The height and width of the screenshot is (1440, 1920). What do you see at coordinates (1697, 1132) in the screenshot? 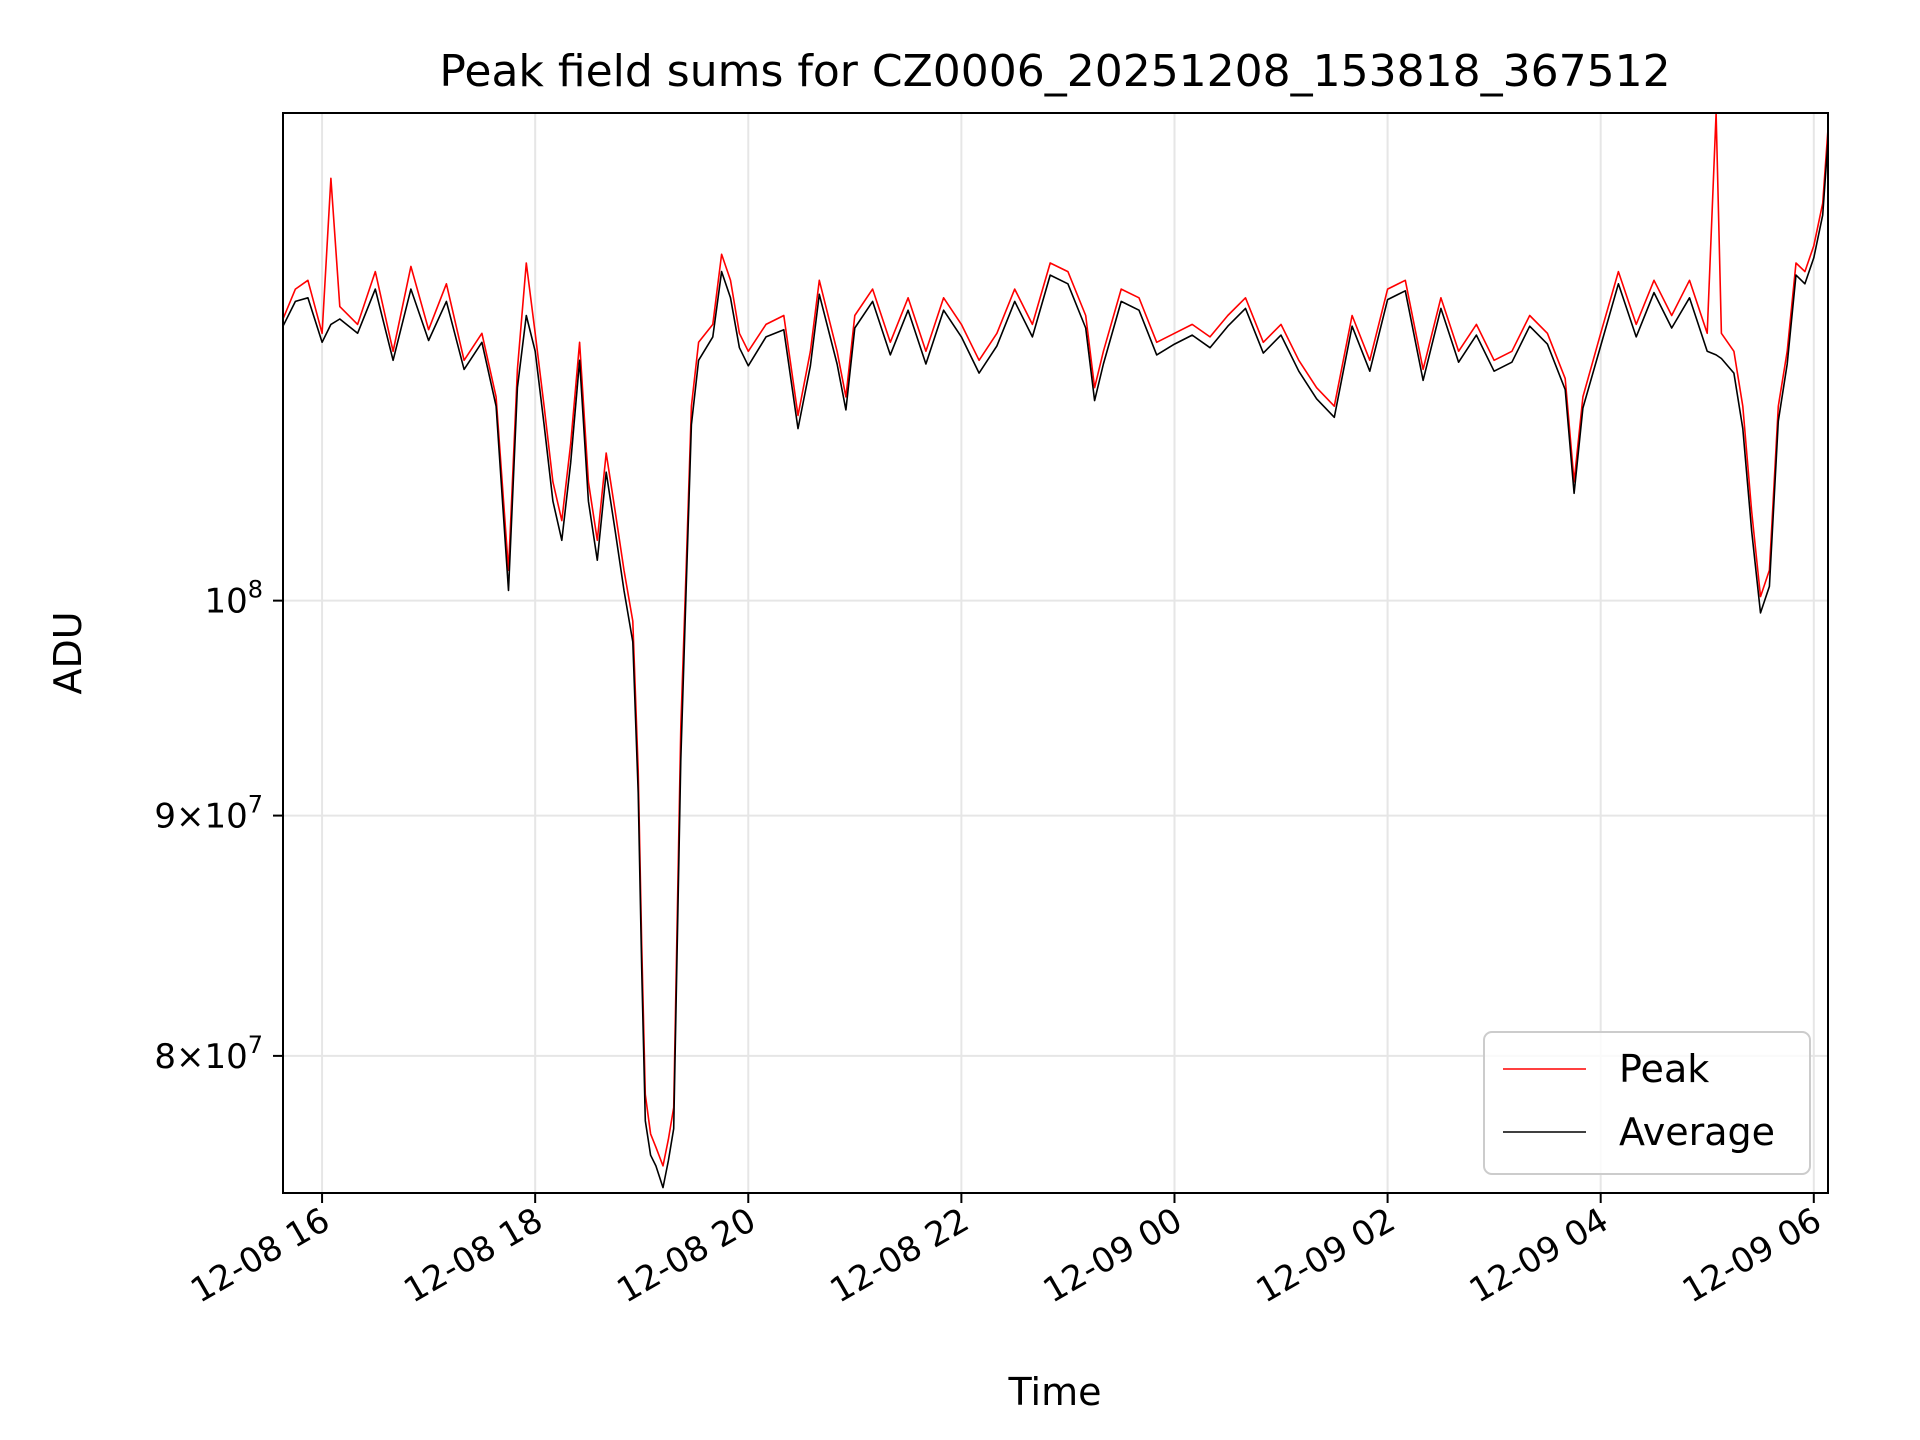
I see `legend-average-label: Average` at bounding box center [1697, 1132].